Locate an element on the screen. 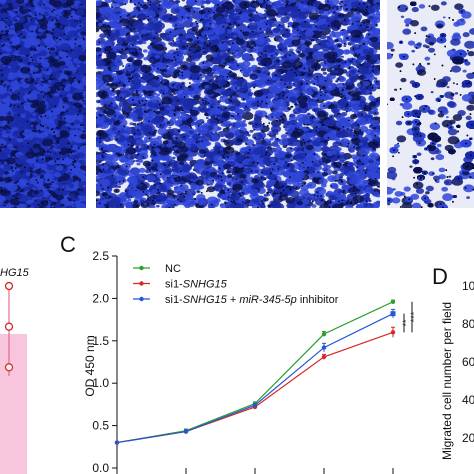 The image size is (474, 474). right-axis-ticks: 100 80 60 40 20 is located at coordinates (468, 362).